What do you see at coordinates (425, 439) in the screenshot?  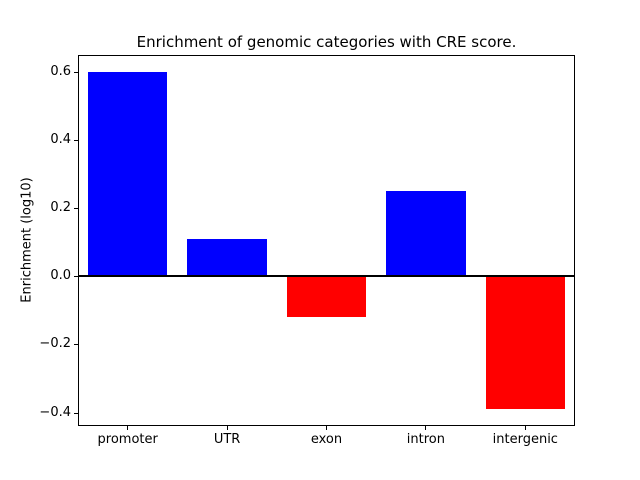 I see `x-tick-label-intron: intron` at bounding box center [425, 439].